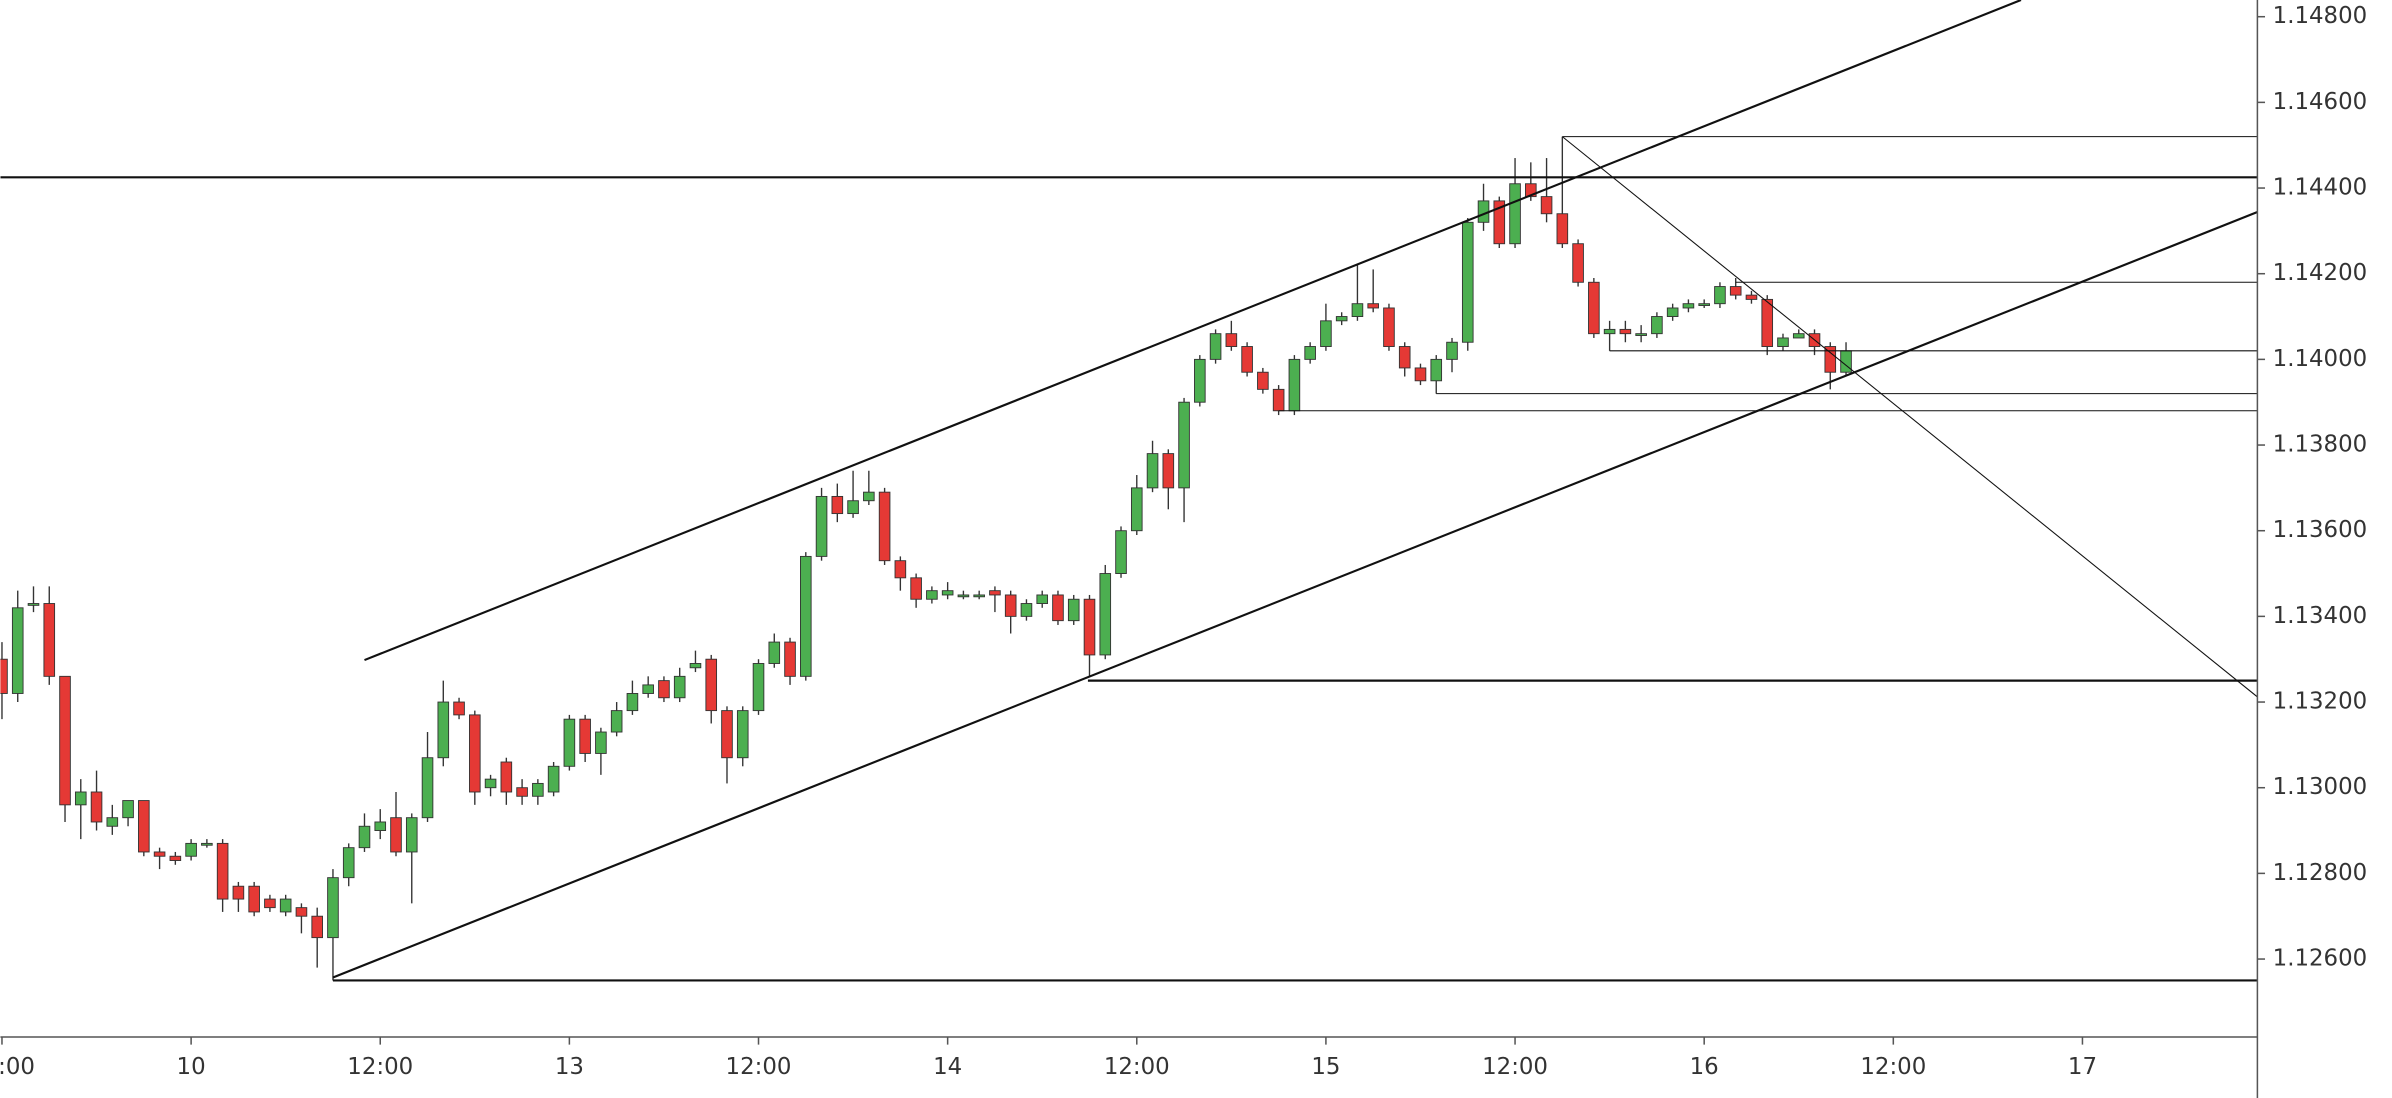 This screenshot has height=1098, width=2392. I want to click on x-tick-label: 10, so click(191, 1067).